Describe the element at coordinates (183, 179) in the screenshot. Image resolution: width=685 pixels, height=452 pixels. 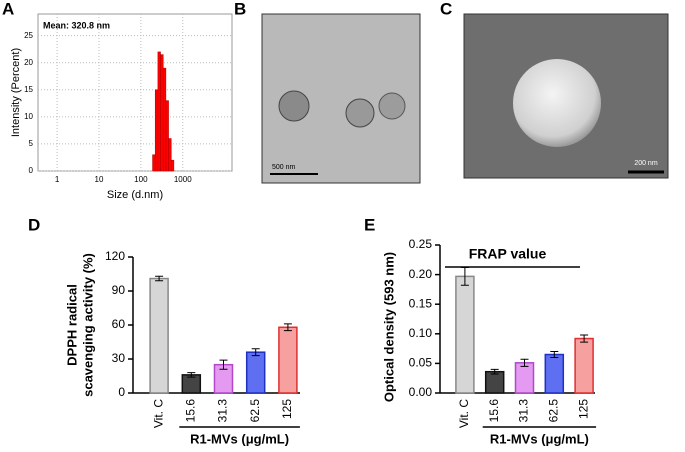
I see `x-tick-label: 1000` at that location.